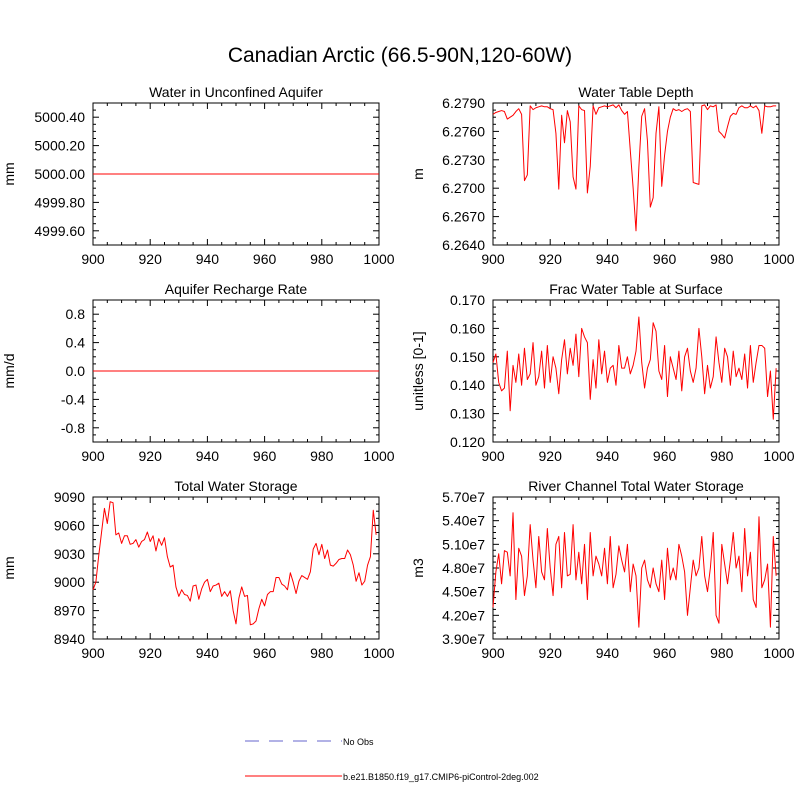  Describe the element at coordinates (69, 554) in the screenshot. I see `y-tick-label: 9030` at that location.